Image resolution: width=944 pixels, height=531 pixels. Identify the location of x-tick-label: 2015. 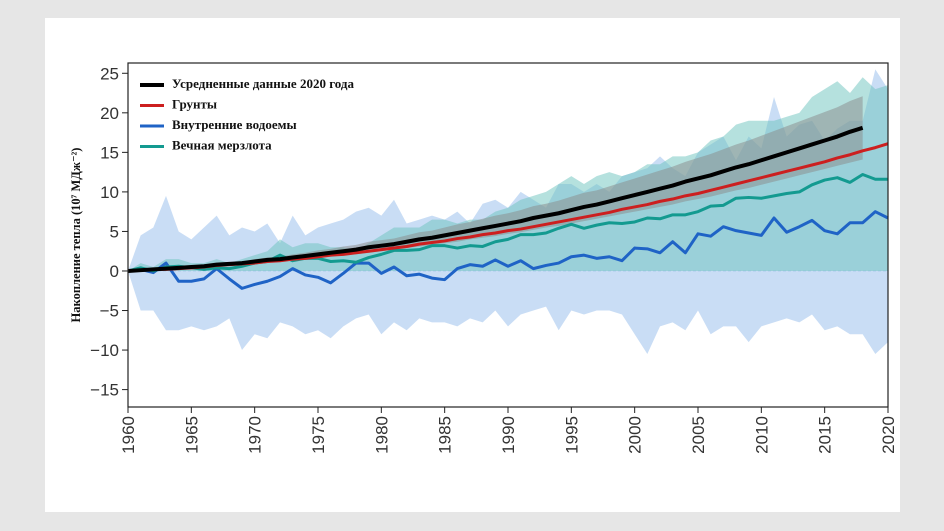
(825, 435).